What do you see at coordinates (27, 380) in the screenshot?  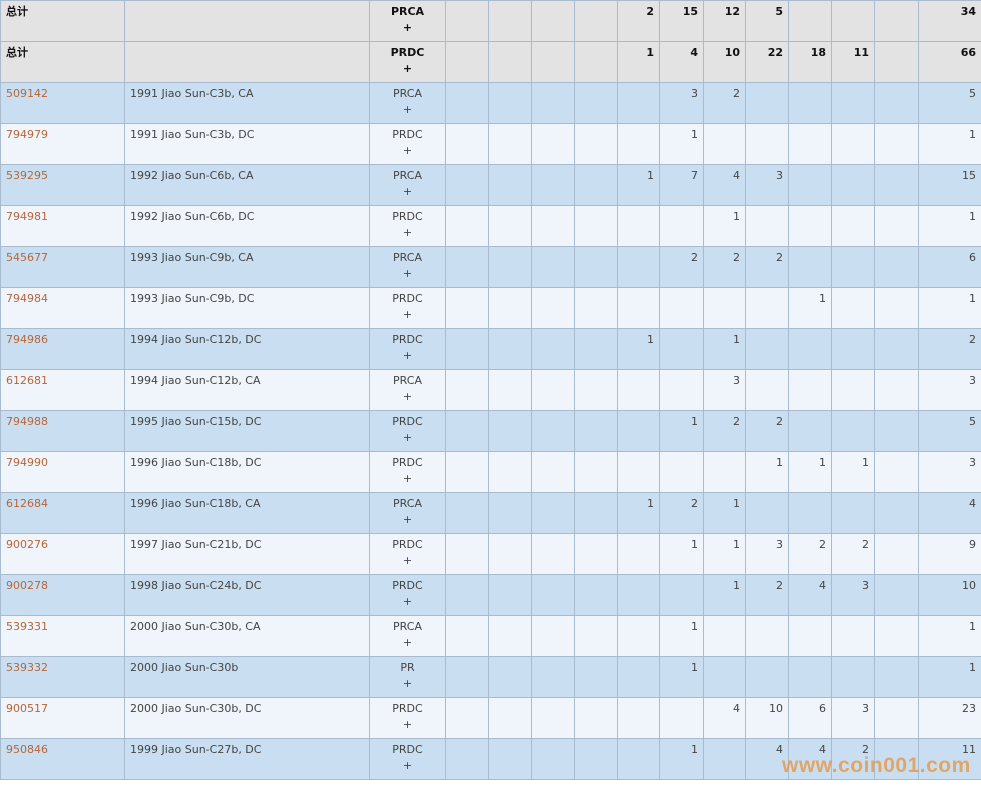 I see `item-id-link: 612681` at bounding box center [27, 380].